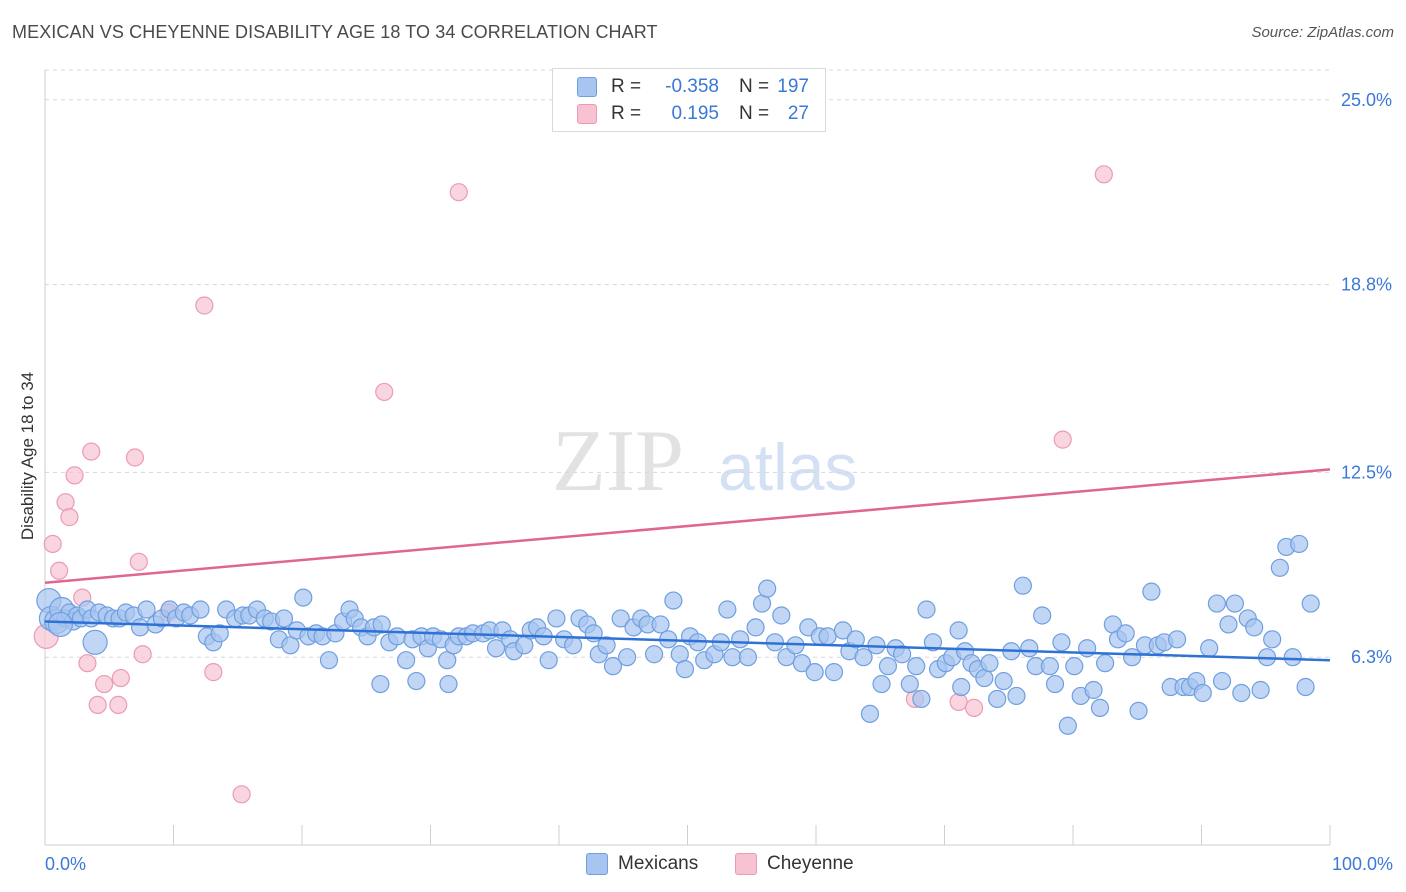 The height and width of the screenshot is (892, 1406). Describe the element at coordinates (1366, 472) in the screenshot. I see `y-tick-label: 12.5%` at that location.